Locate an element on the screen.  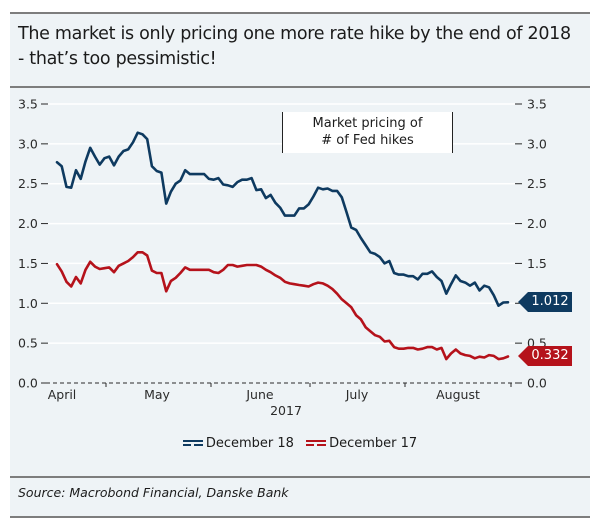
y-tick-label-right: 1.5 is located at coordinates (537, 263).